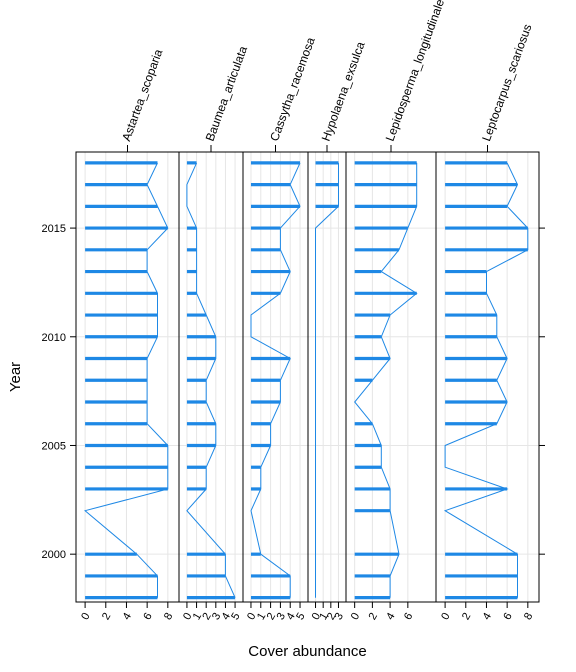 The image size is (576, 672). I want to click on panel-label: Lepidosperma_longitudinale, so click(415, 71).